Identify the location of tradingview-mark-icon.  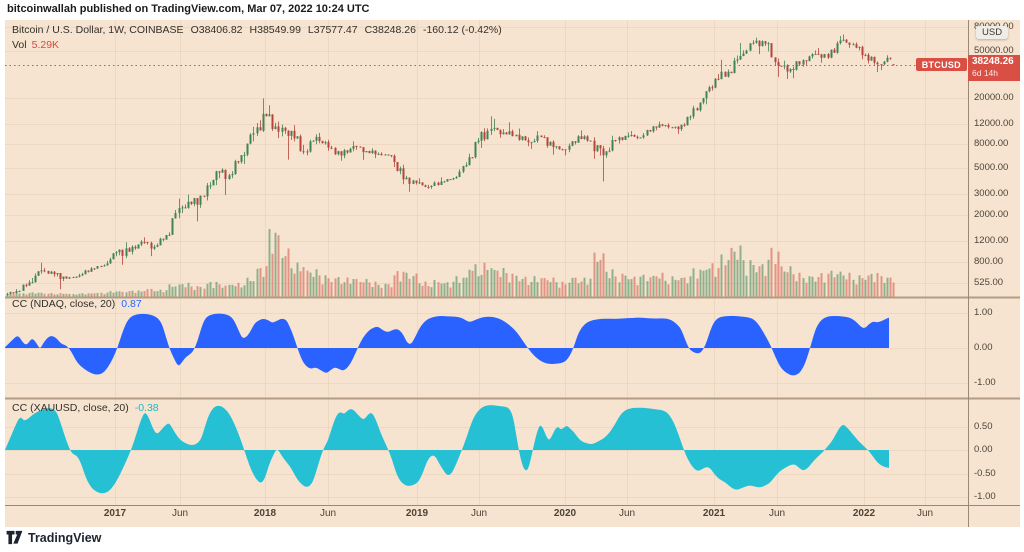
(14, 537).